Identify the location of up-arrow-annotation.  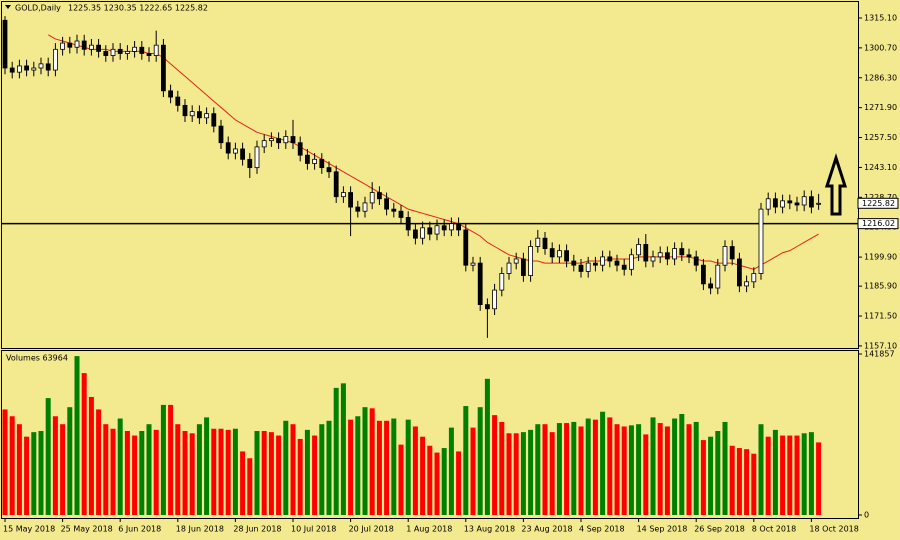
(836, 184).